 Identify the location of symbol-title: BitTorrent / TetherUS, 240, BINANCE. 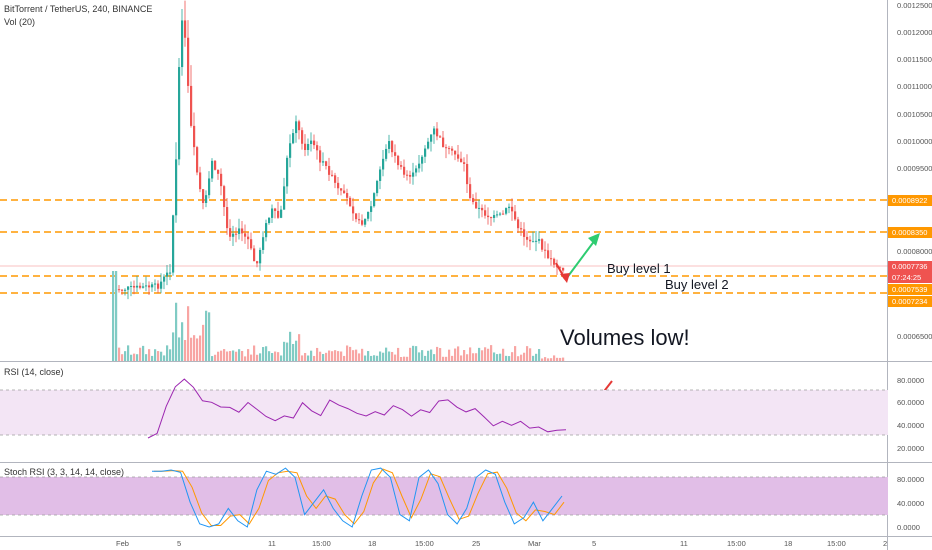
(78, 9).